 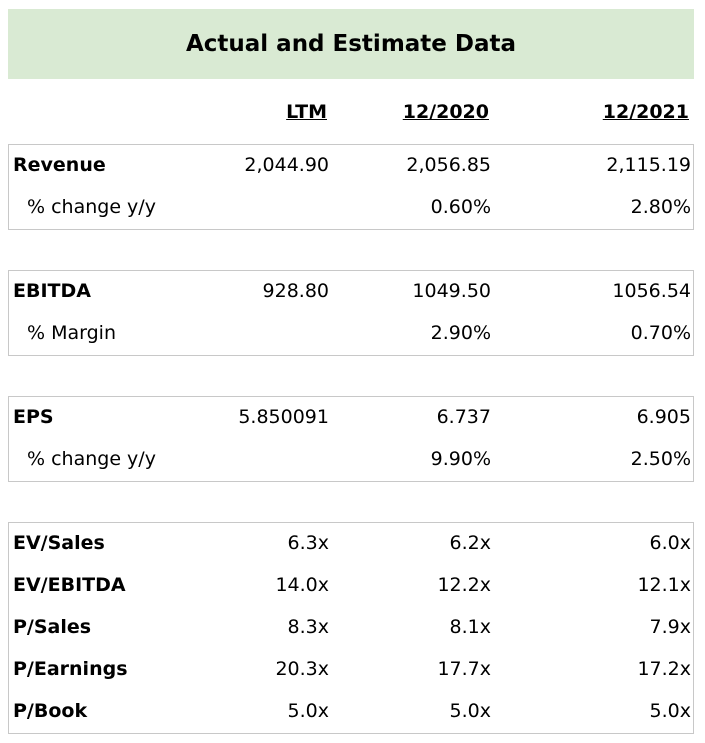 I want to click on cell-2021: 5.0x, so click(x=670, y=711).